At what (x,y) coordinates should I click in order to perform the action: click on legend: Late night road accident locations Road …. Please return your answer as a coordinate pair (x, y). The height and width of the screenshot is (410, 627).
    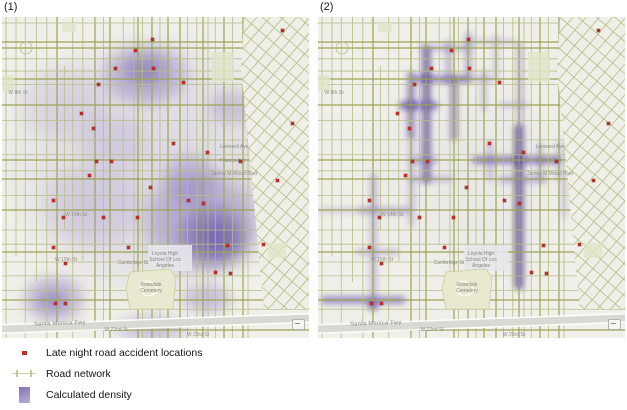
    Looking at the image, I should click on (105, 374).